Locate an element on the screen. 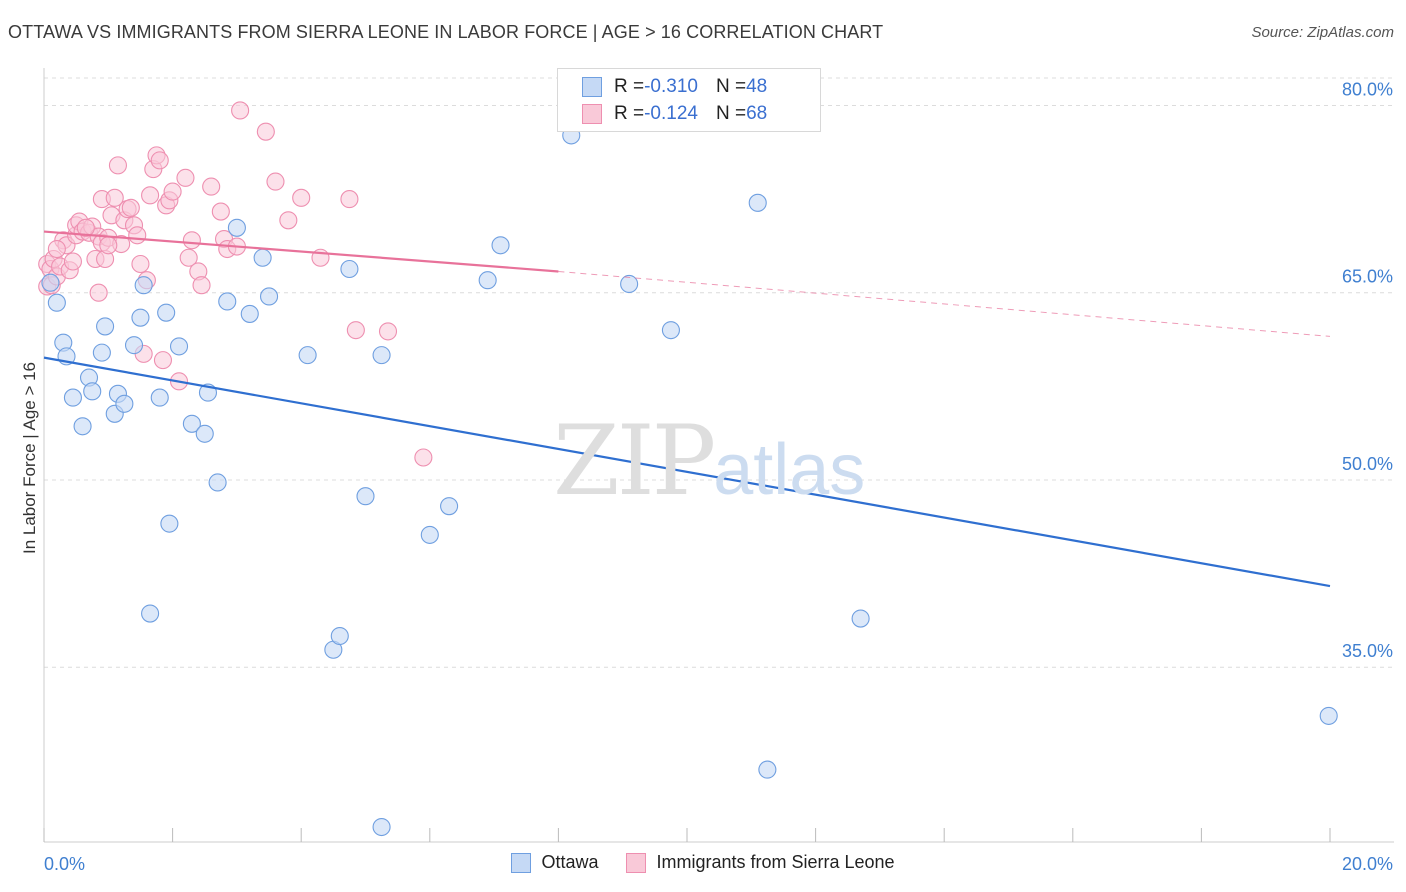 This screenshot has height=892, width=1406. x-tick-label: 20.0% is located at coordinates (1367, 864).